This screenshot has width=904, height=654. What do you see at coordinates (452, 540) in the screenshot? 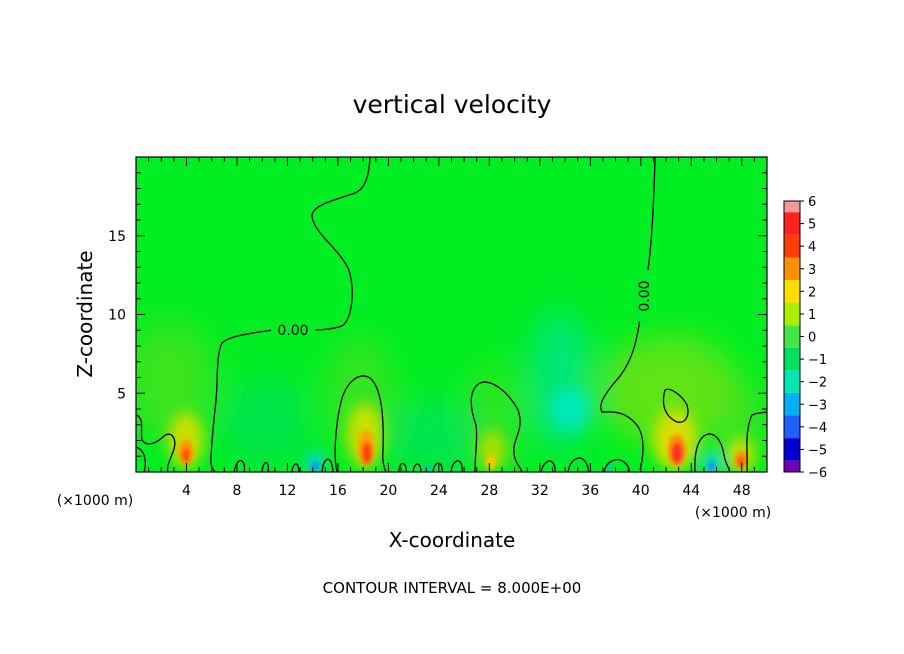
I see `x-axis-label: X-coordinate` at bounding box center [452, 540].